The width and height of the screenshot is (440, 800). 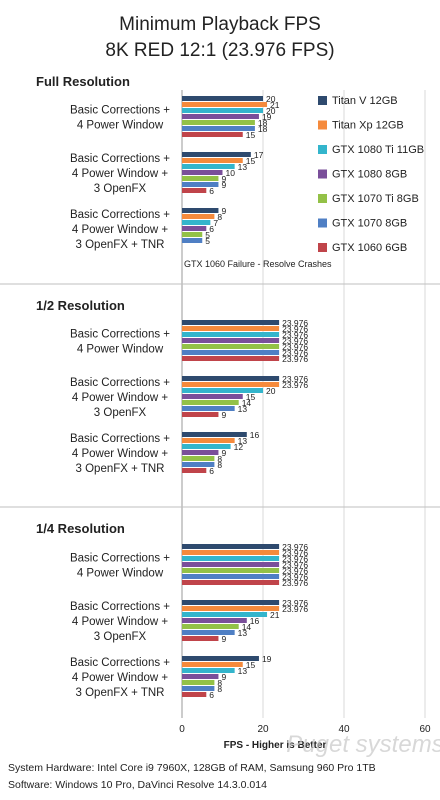 I want to click on x-tick-label: 20, so click(x=263, y=729).